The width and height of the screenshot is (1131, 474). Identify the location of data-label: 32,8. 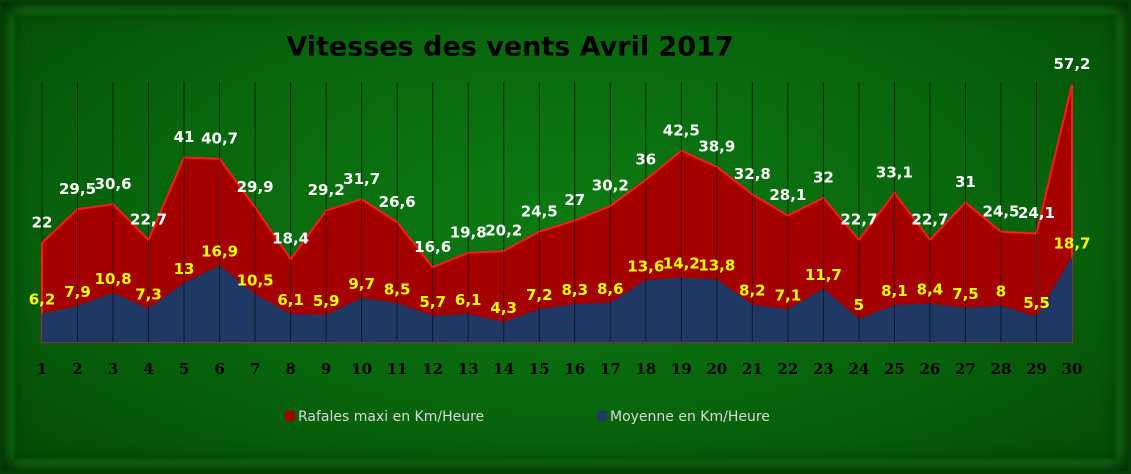
(752, 174).